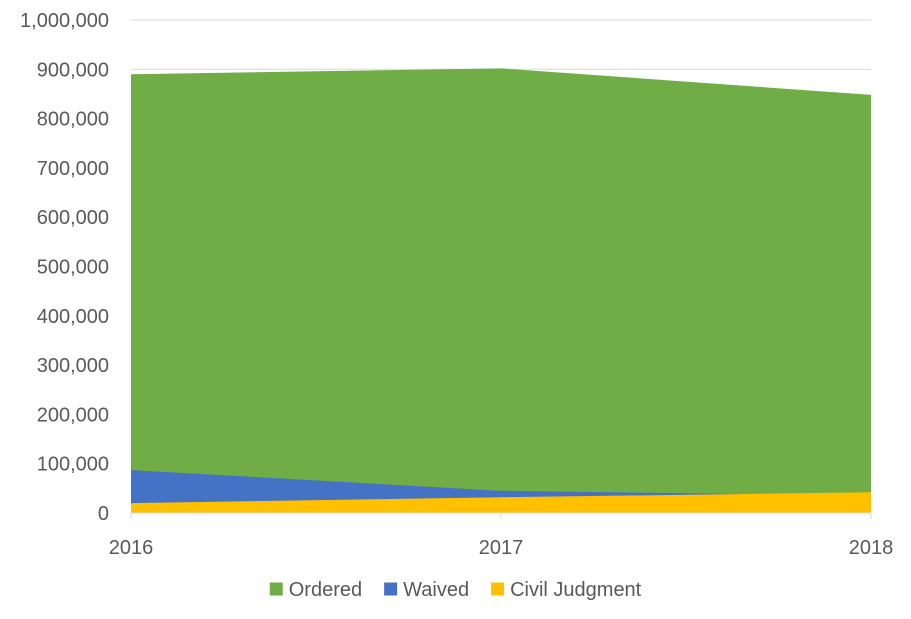 Image resolution: width=911 pixels, height=619 pixels. Describe the element at coordinates (576, 590) in the screenshot. I see `legend-label-civil-judgment: Civil Judgment` at that location.